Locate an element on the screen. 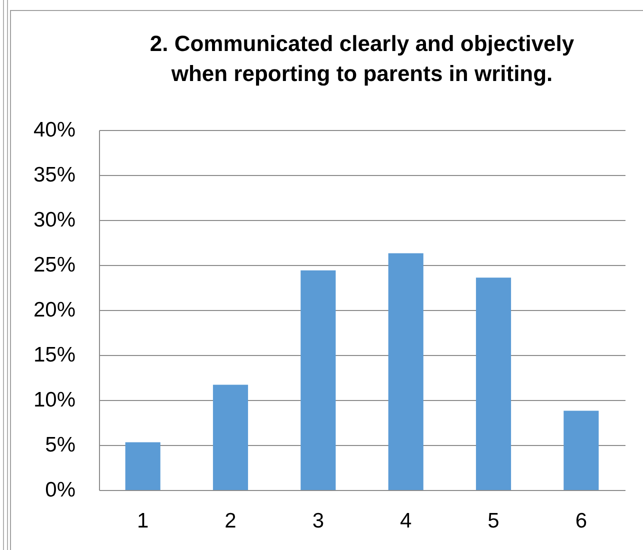 The image size is (643, 550). y-tick-label: 30% is located at coordinates (54, 220).